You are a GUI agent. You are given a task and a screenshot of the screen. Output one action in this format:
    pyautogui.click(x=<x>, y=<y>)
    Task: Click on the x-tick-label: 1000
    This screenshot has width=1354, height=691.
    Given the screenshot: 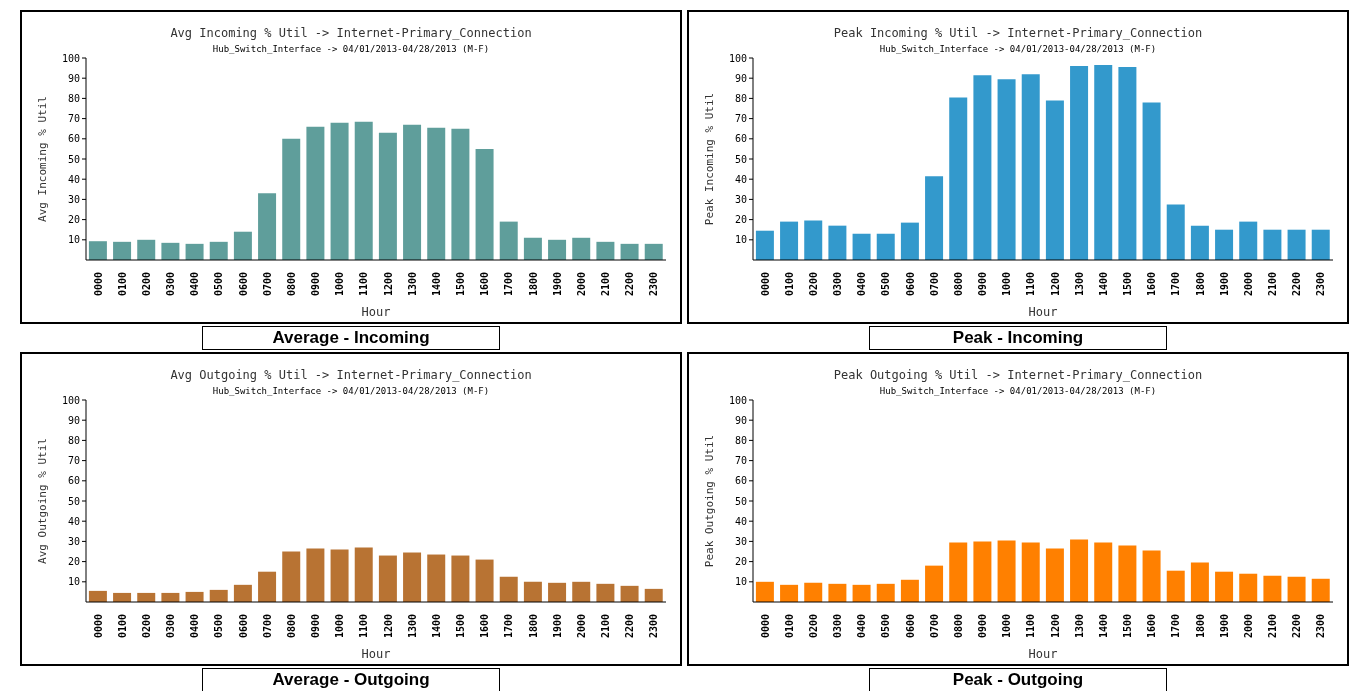 What is the action you would take?
    pyautogui.click(x=340, y=626)
    